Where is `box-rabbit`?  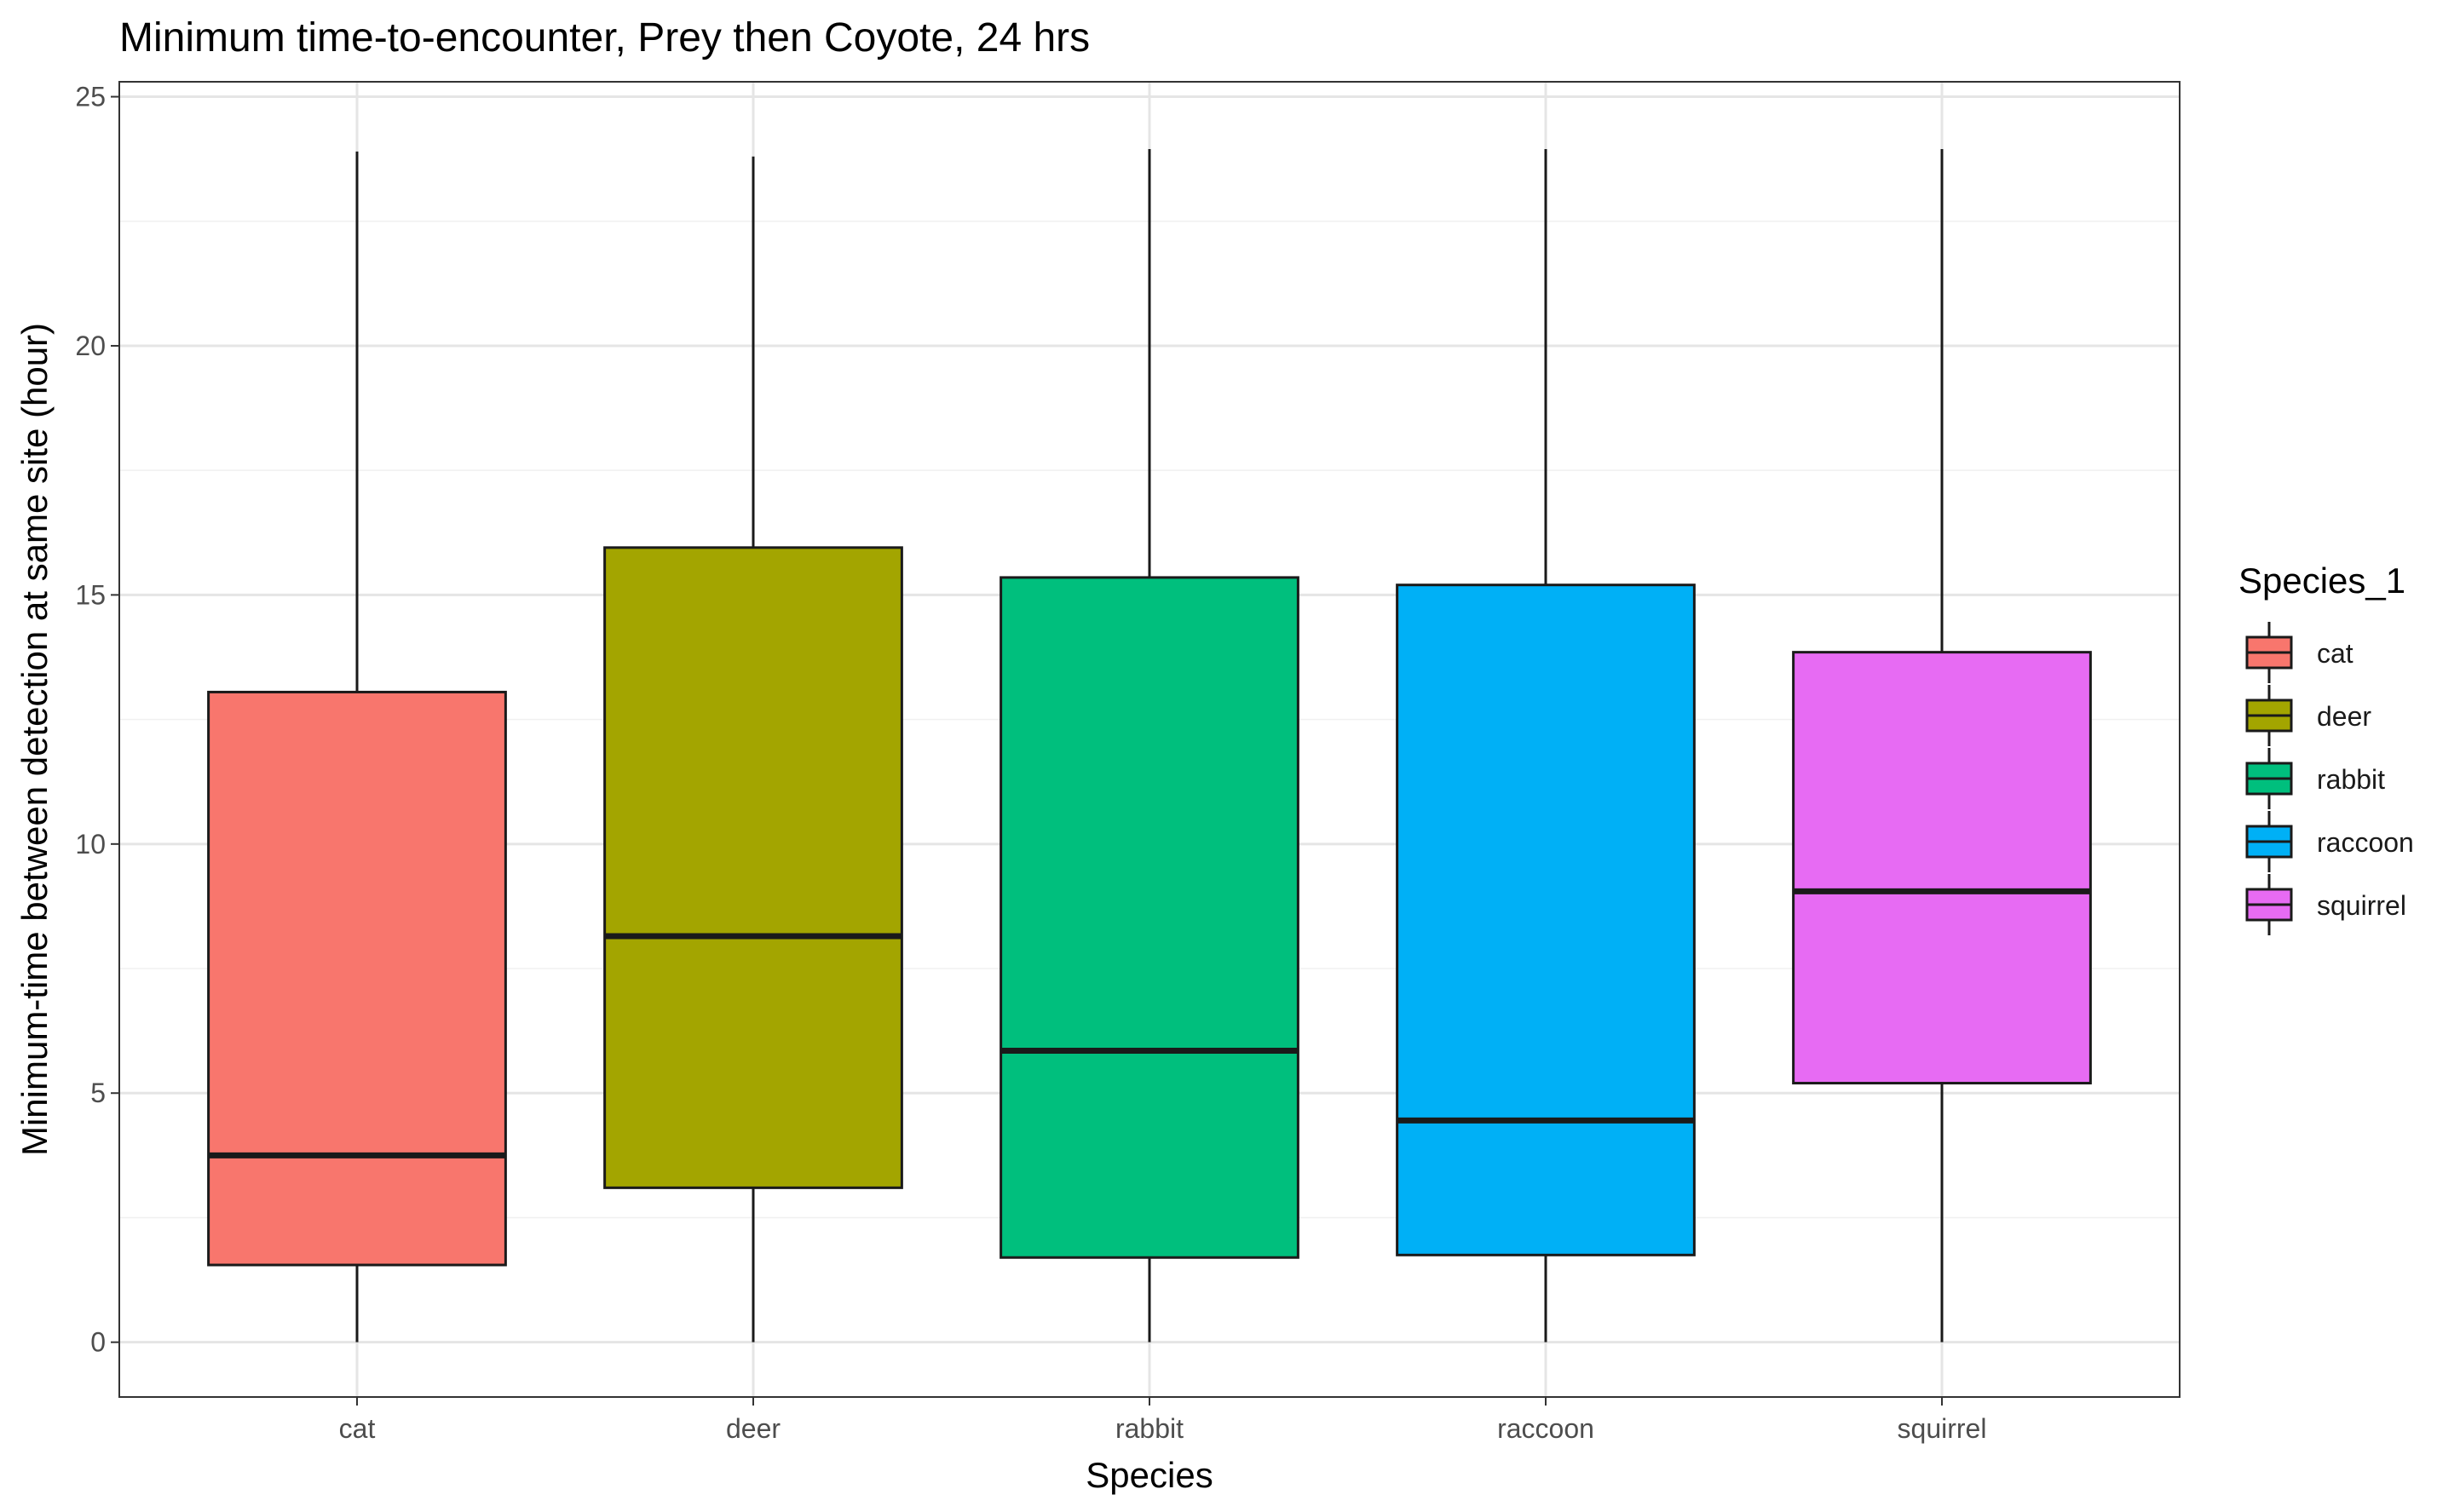 box-rabbit is located at coordinates (1149, 745).